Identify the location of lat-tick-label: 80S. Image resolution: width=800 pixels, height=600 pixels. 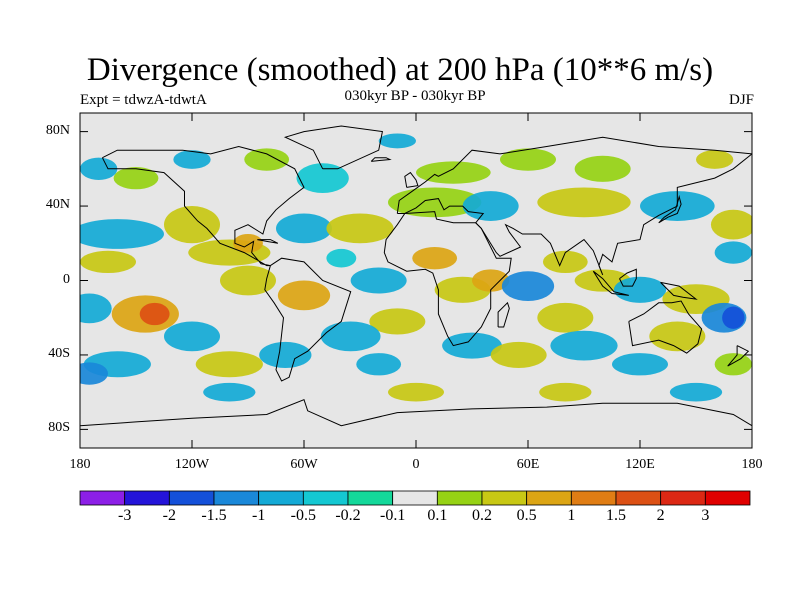
(59, 428).